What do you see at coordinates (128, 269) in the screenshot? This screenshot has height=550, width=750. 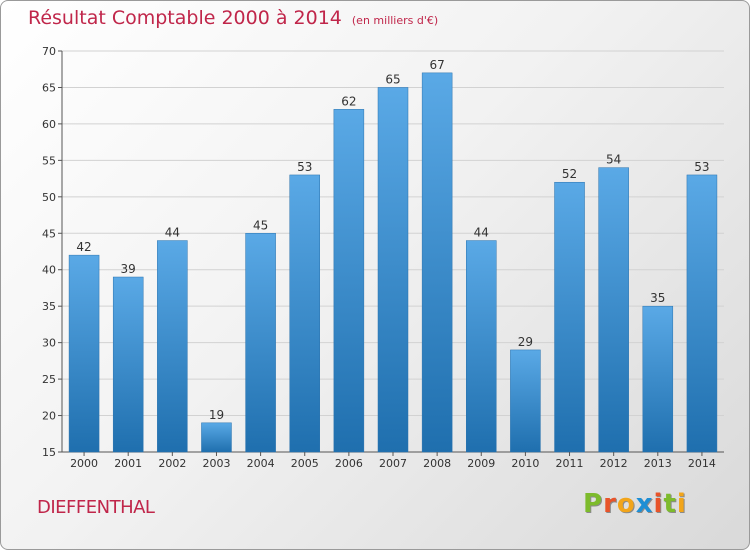 I see `data-label-2001: 39` at bounding box center [128, 269].